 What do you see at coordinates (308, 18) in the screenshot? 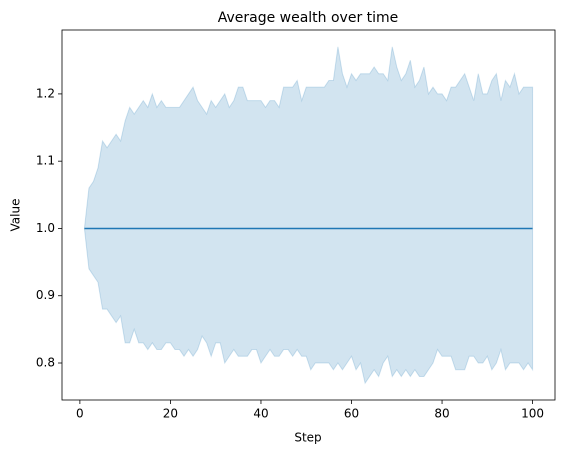
I see `chart-title: Average wealth over time` at bounding box center [308, 18].